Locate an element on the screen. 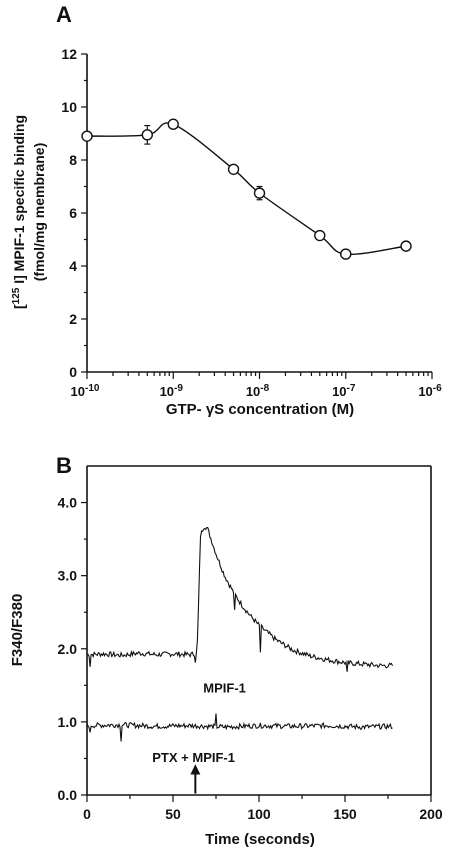 The width and height of the screenshot is (474, 853). panel-a-y-tick-label: 0 is located at coordinates (73, 372).